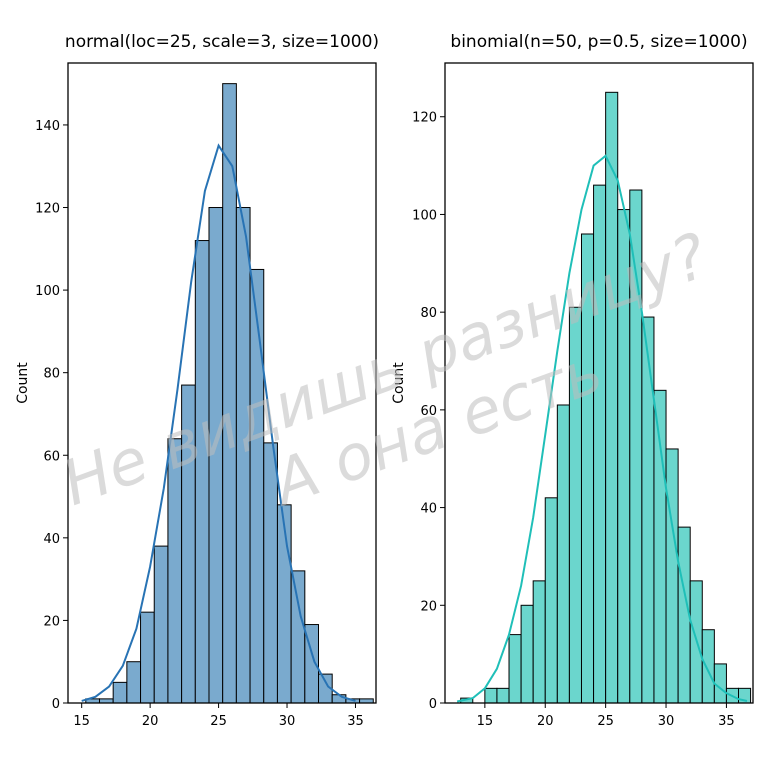 This screenshot has height=768, width=768. Describe the element at coordinates (598, 42) in the screenshot. I see `chart-title: binomial(n=50, p=0.5, size=1000)` at that location.